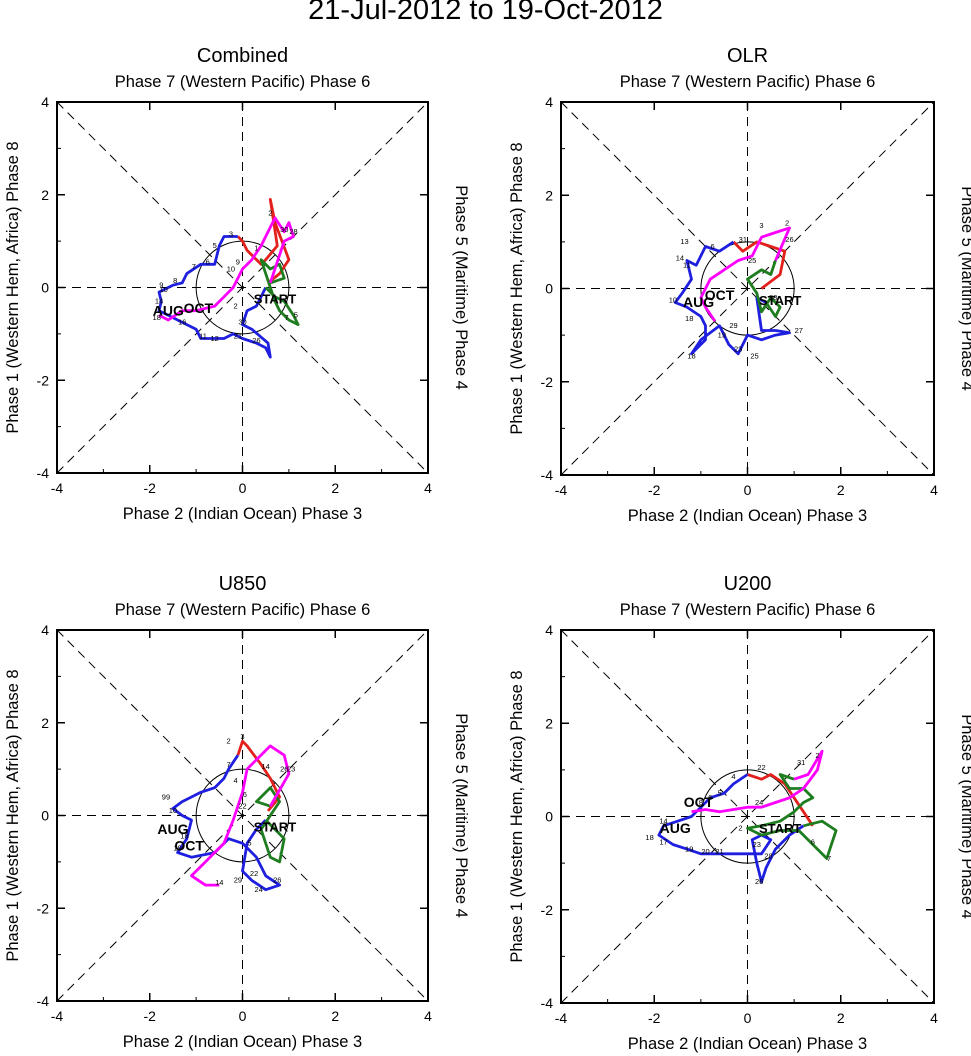 This screenshot has width=971, height=1056. Describe the element at coordinates (166, 796) in the screenshot. I see `day-label: 99` at that location.